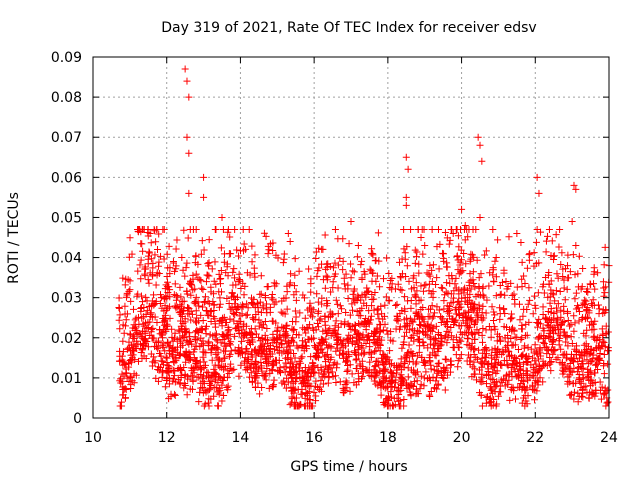  What do you see at coordinates (66, 299) in the screenshot?
I see `y-tick-label: 0.03` at bounding box center [66, 299].